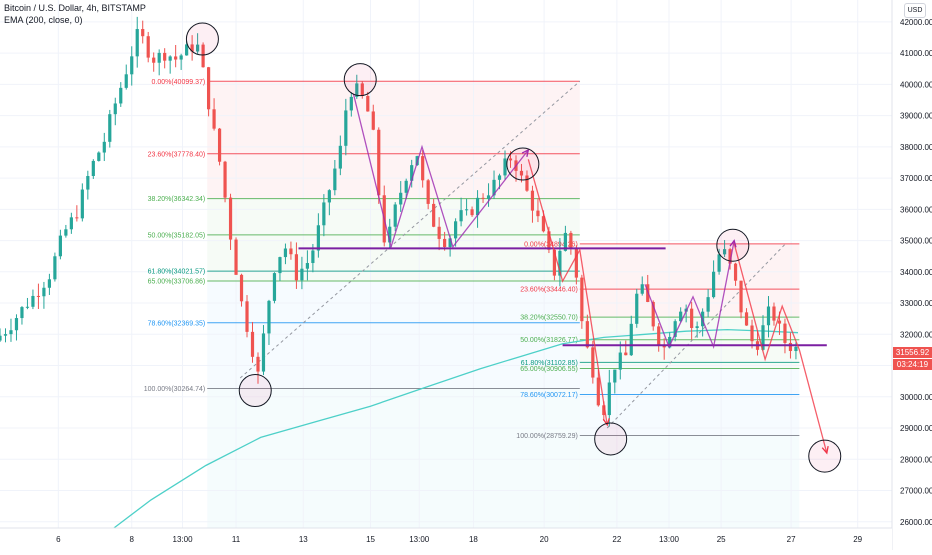  What do you see at coordinates (916, 522) in the screenshot?
I see `price-axis-tick-label: 26000.00` at bounding box center [916, 522].